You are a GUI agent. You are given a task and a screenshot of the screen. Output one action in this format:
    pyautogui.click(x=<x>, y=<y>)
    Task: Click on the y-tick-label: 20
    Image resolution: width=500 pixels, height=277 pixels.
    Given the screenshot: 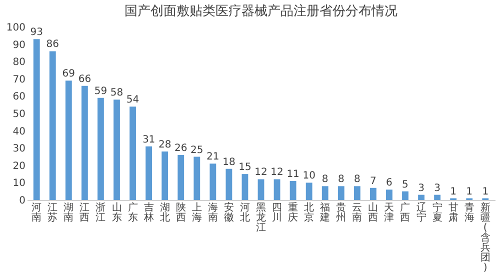 What is the action you would take?
    pyautogui.click(x=19, y=166)
    